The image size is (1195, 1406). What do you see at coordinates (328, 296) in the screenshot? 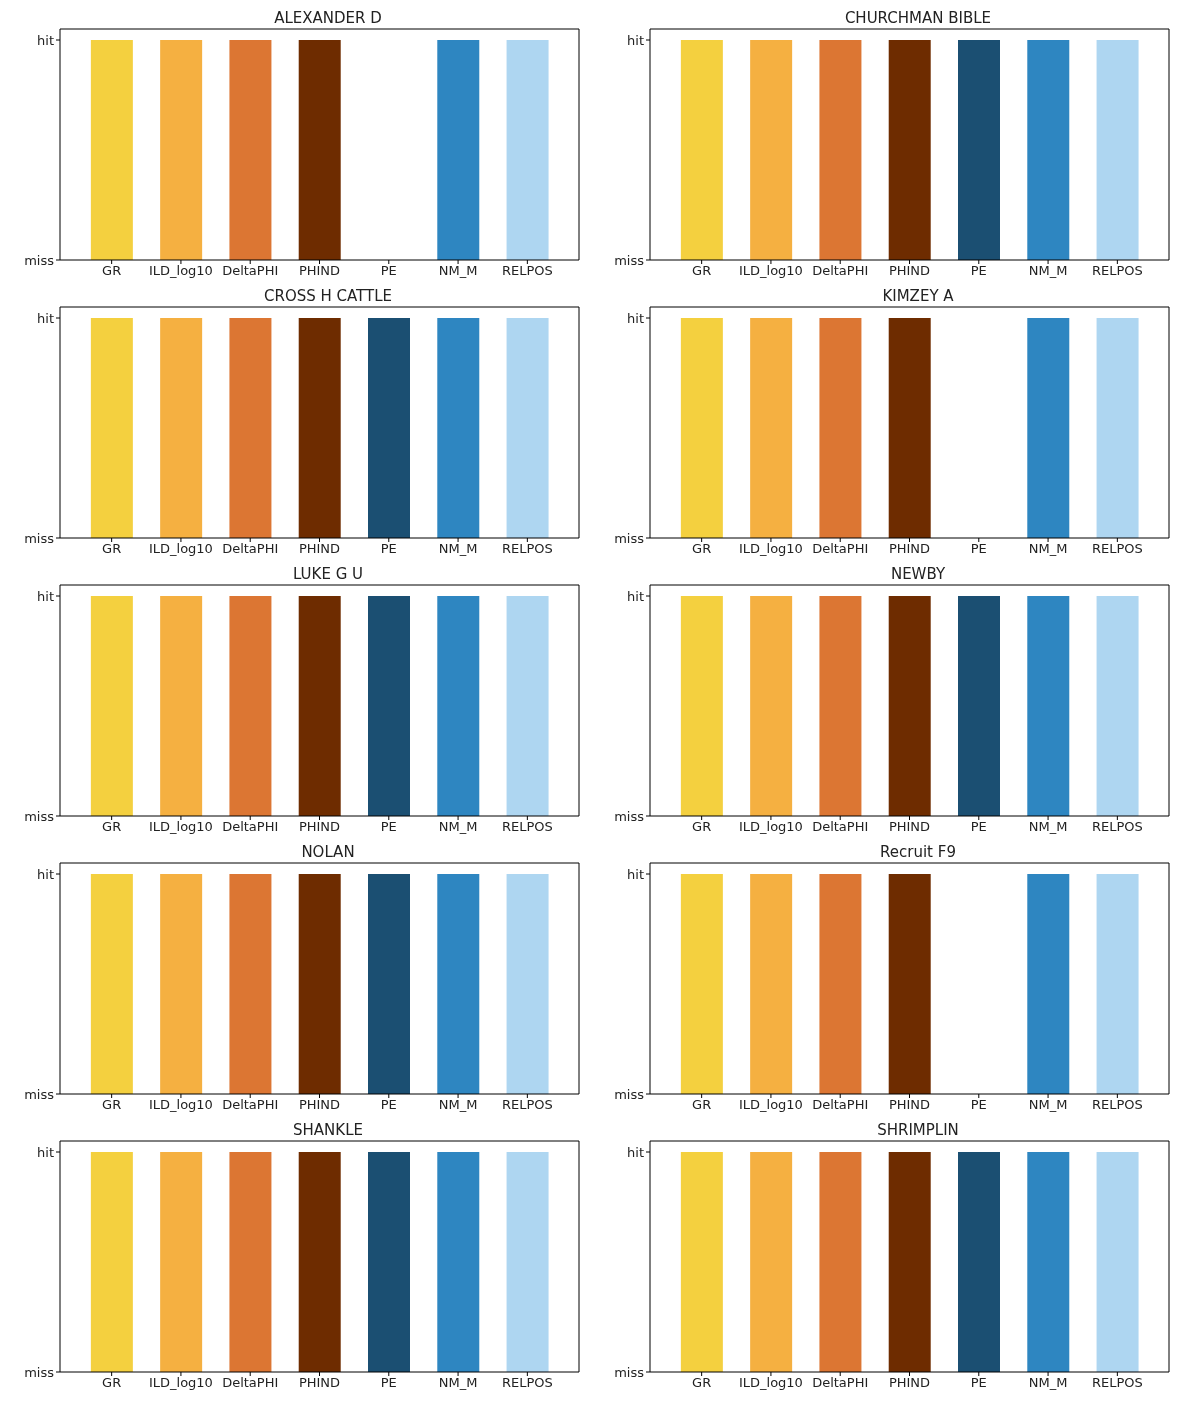
I see `chart-title: CROSS H CATTLE` at bounding box center [328, 296].